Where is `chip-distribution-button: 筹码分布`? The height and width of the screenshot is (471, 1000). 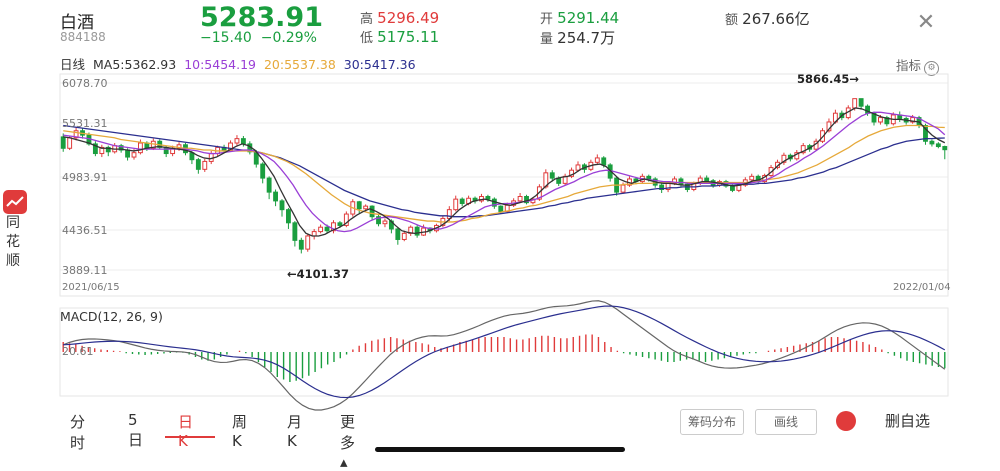
chip-distribution-button: 筹码分布 is located at coordinates (712, 422).